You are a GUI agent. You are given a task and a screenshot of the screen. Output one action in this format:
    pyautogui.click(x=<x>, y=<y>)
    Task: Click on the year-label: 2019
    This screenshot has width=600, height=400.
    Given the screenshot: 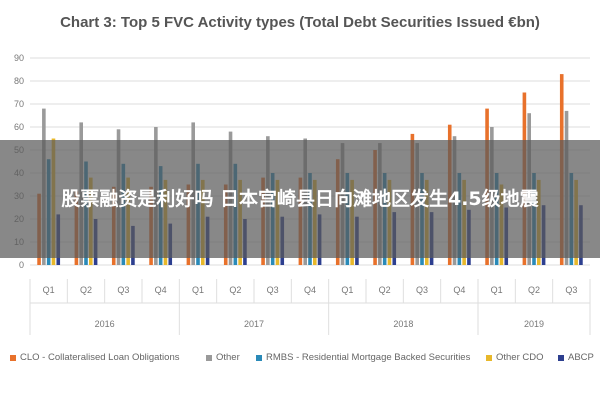 What is the action you would take?
    pyautogui.click(x=534, y=324)
    